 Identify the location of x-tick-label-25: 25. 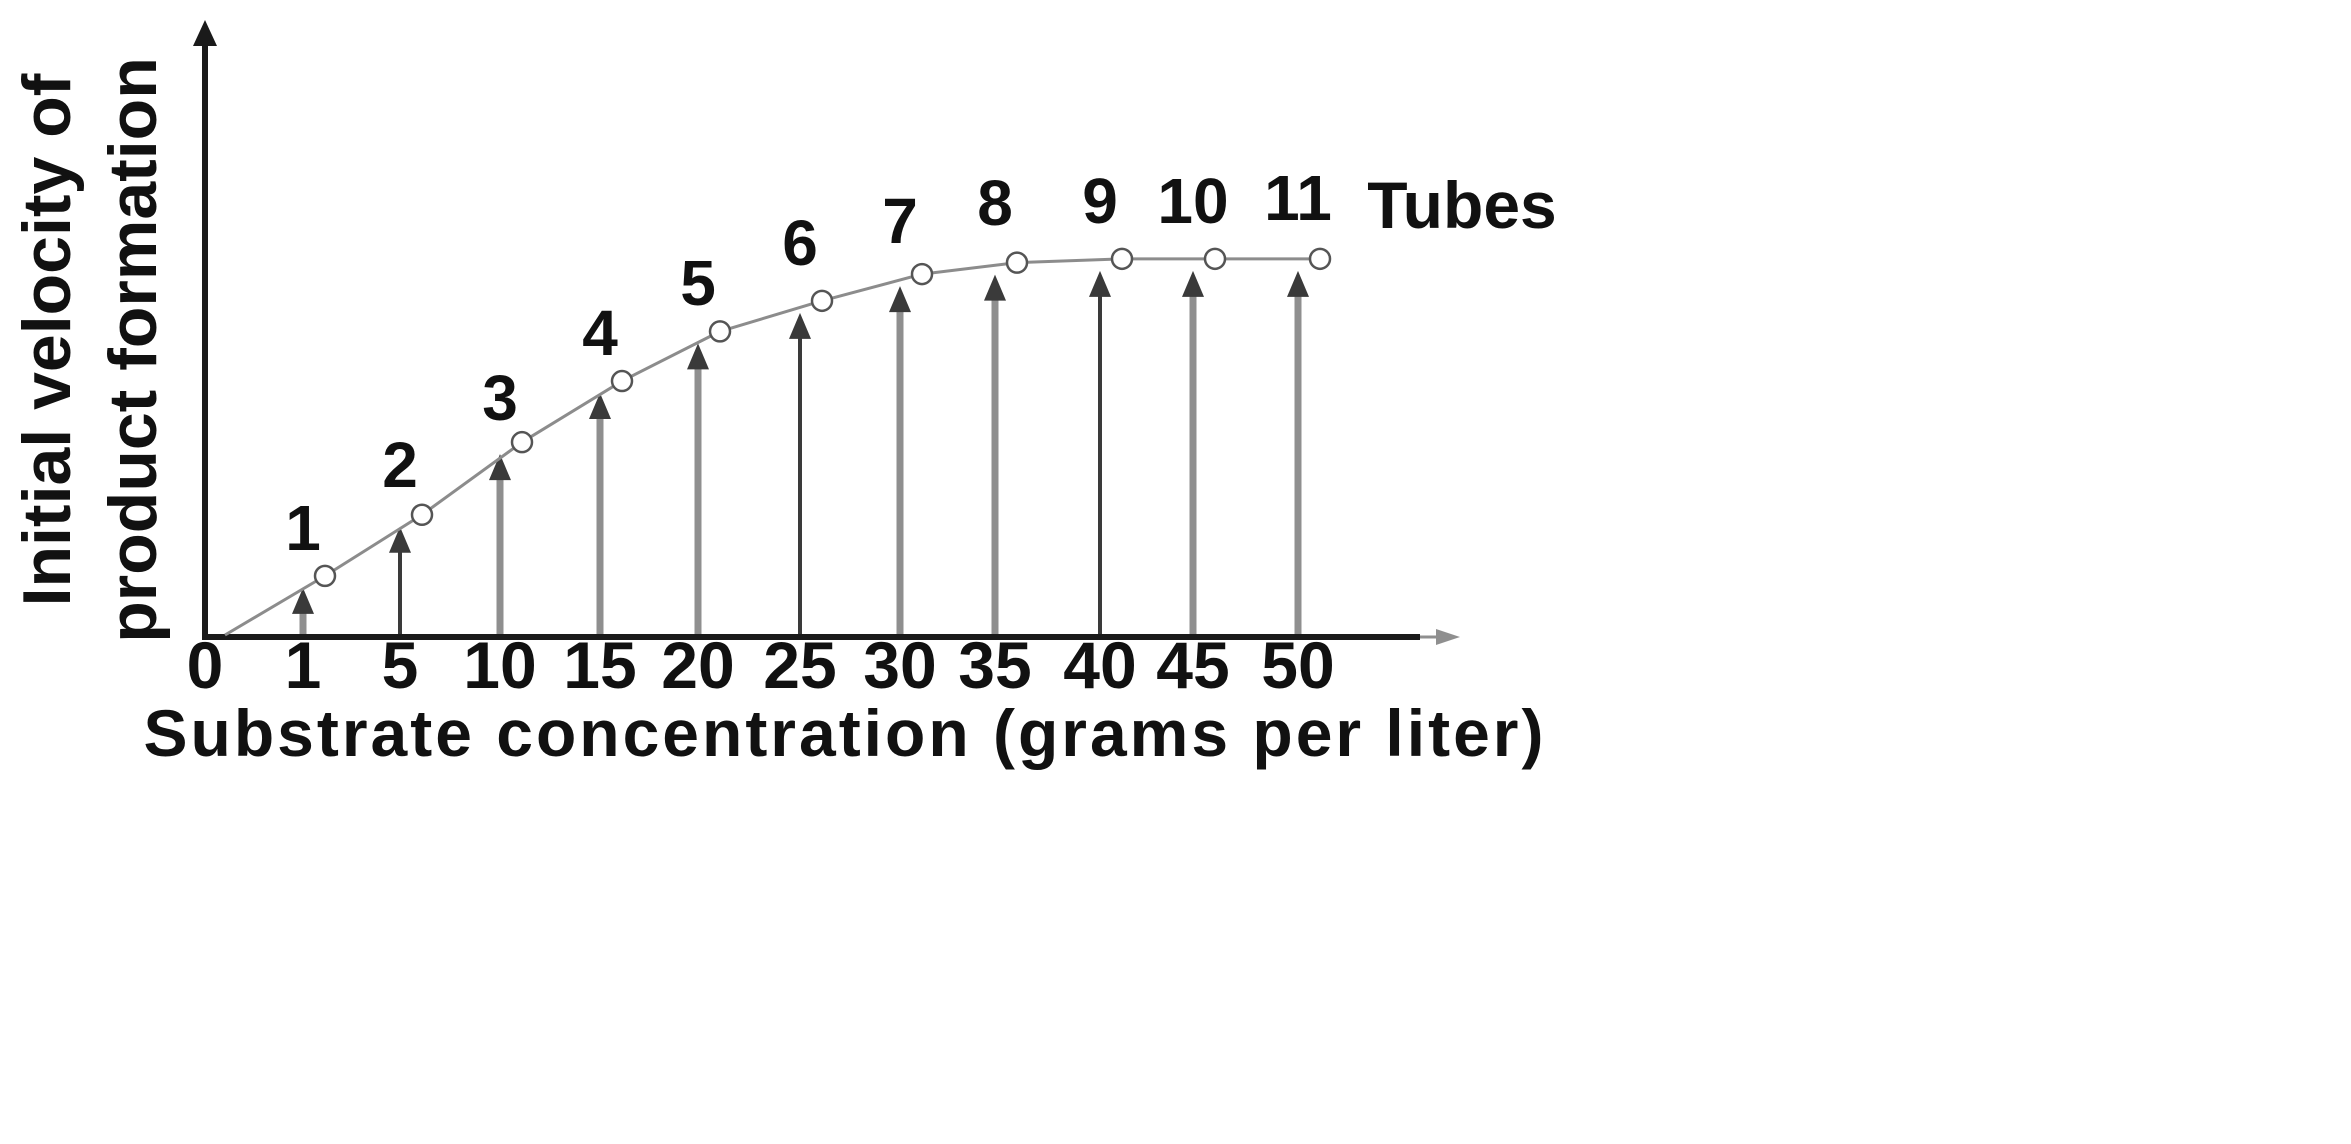
(799, 665).